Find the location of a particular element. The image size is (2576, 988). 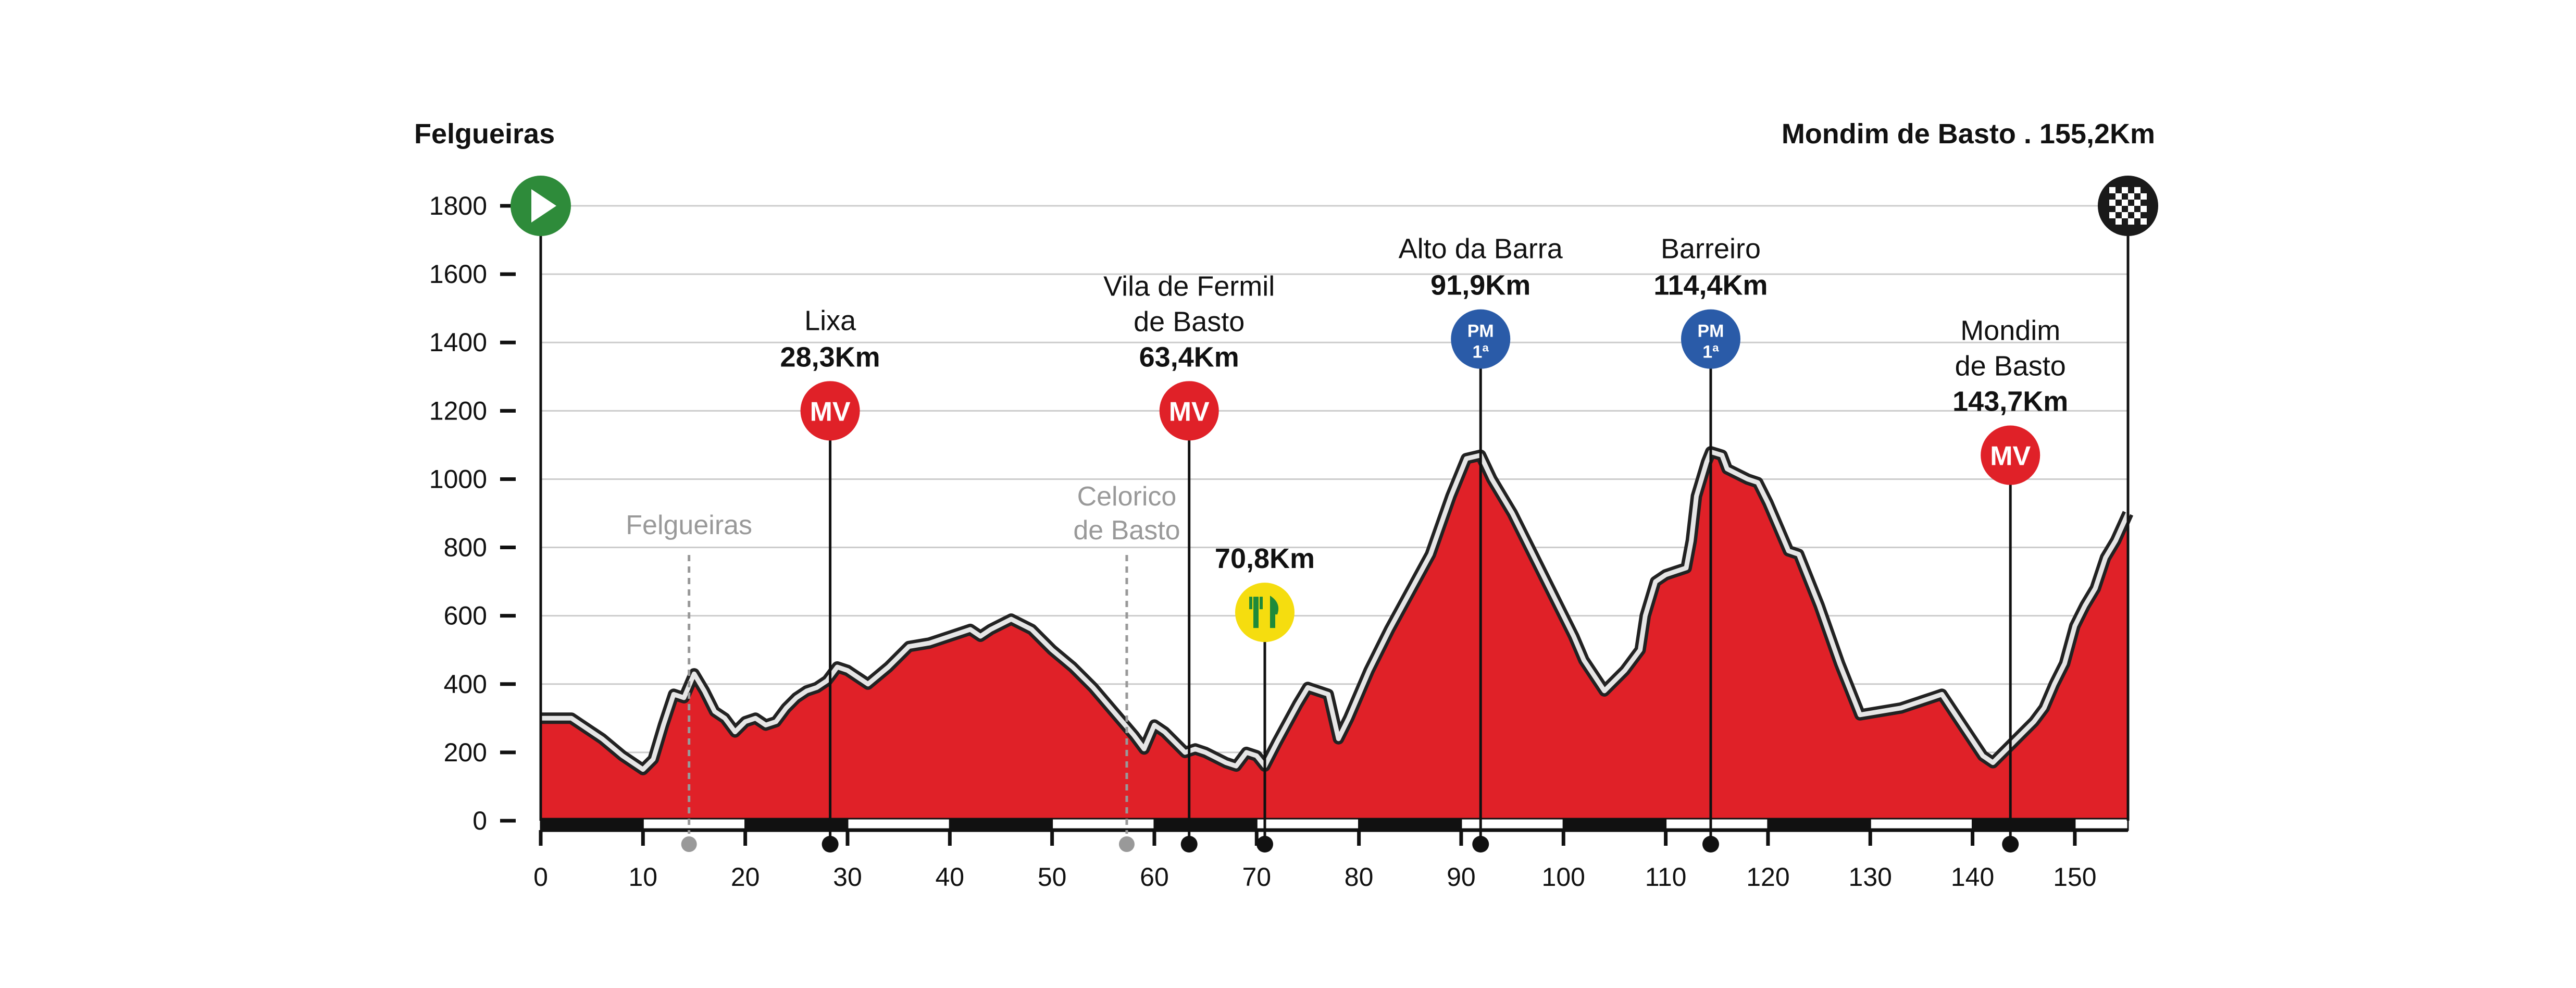

y-tick-label: 800 is located at coordinates (465, 547).